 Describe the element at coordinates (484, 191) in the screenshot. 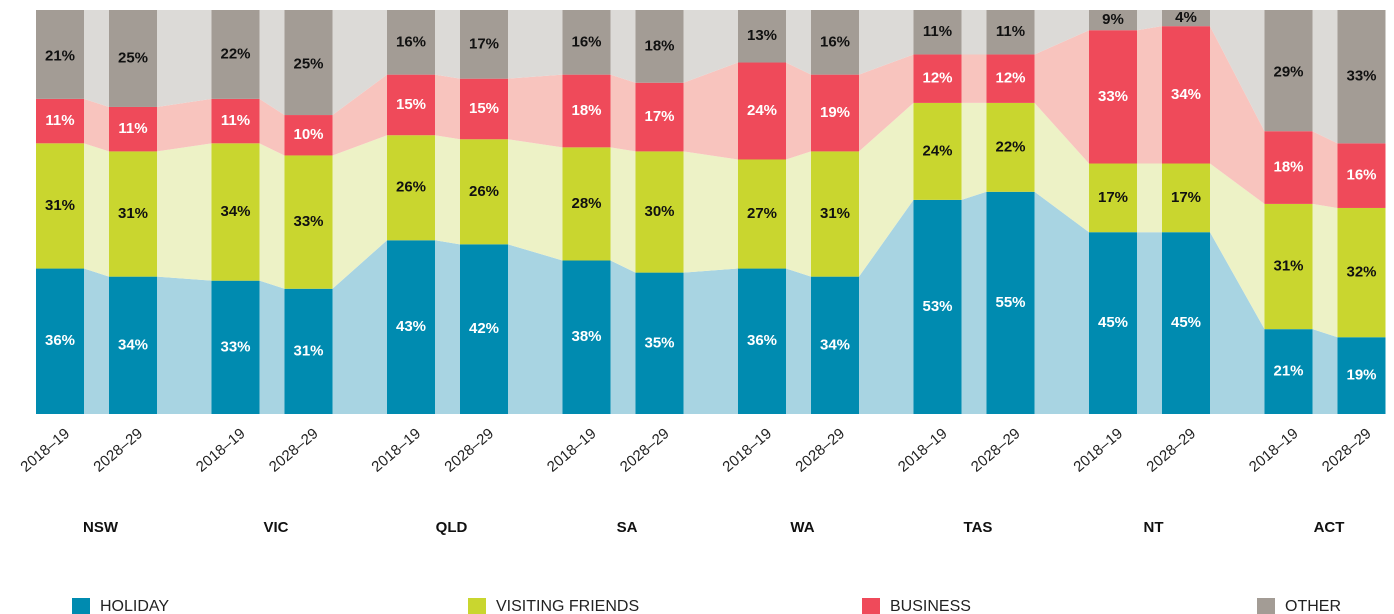

I see `data-label: 26%` at that location.